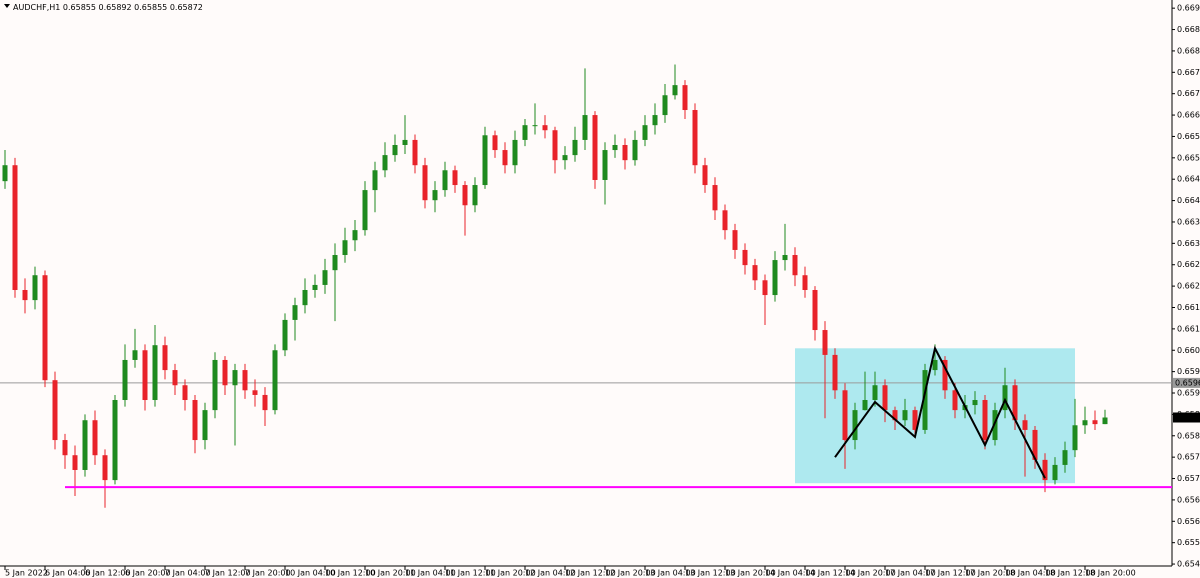  Describe the element at coordinates (188, 573) in the screenshot. I see `x-tick-label: 7 Jan 04:00` at that location.